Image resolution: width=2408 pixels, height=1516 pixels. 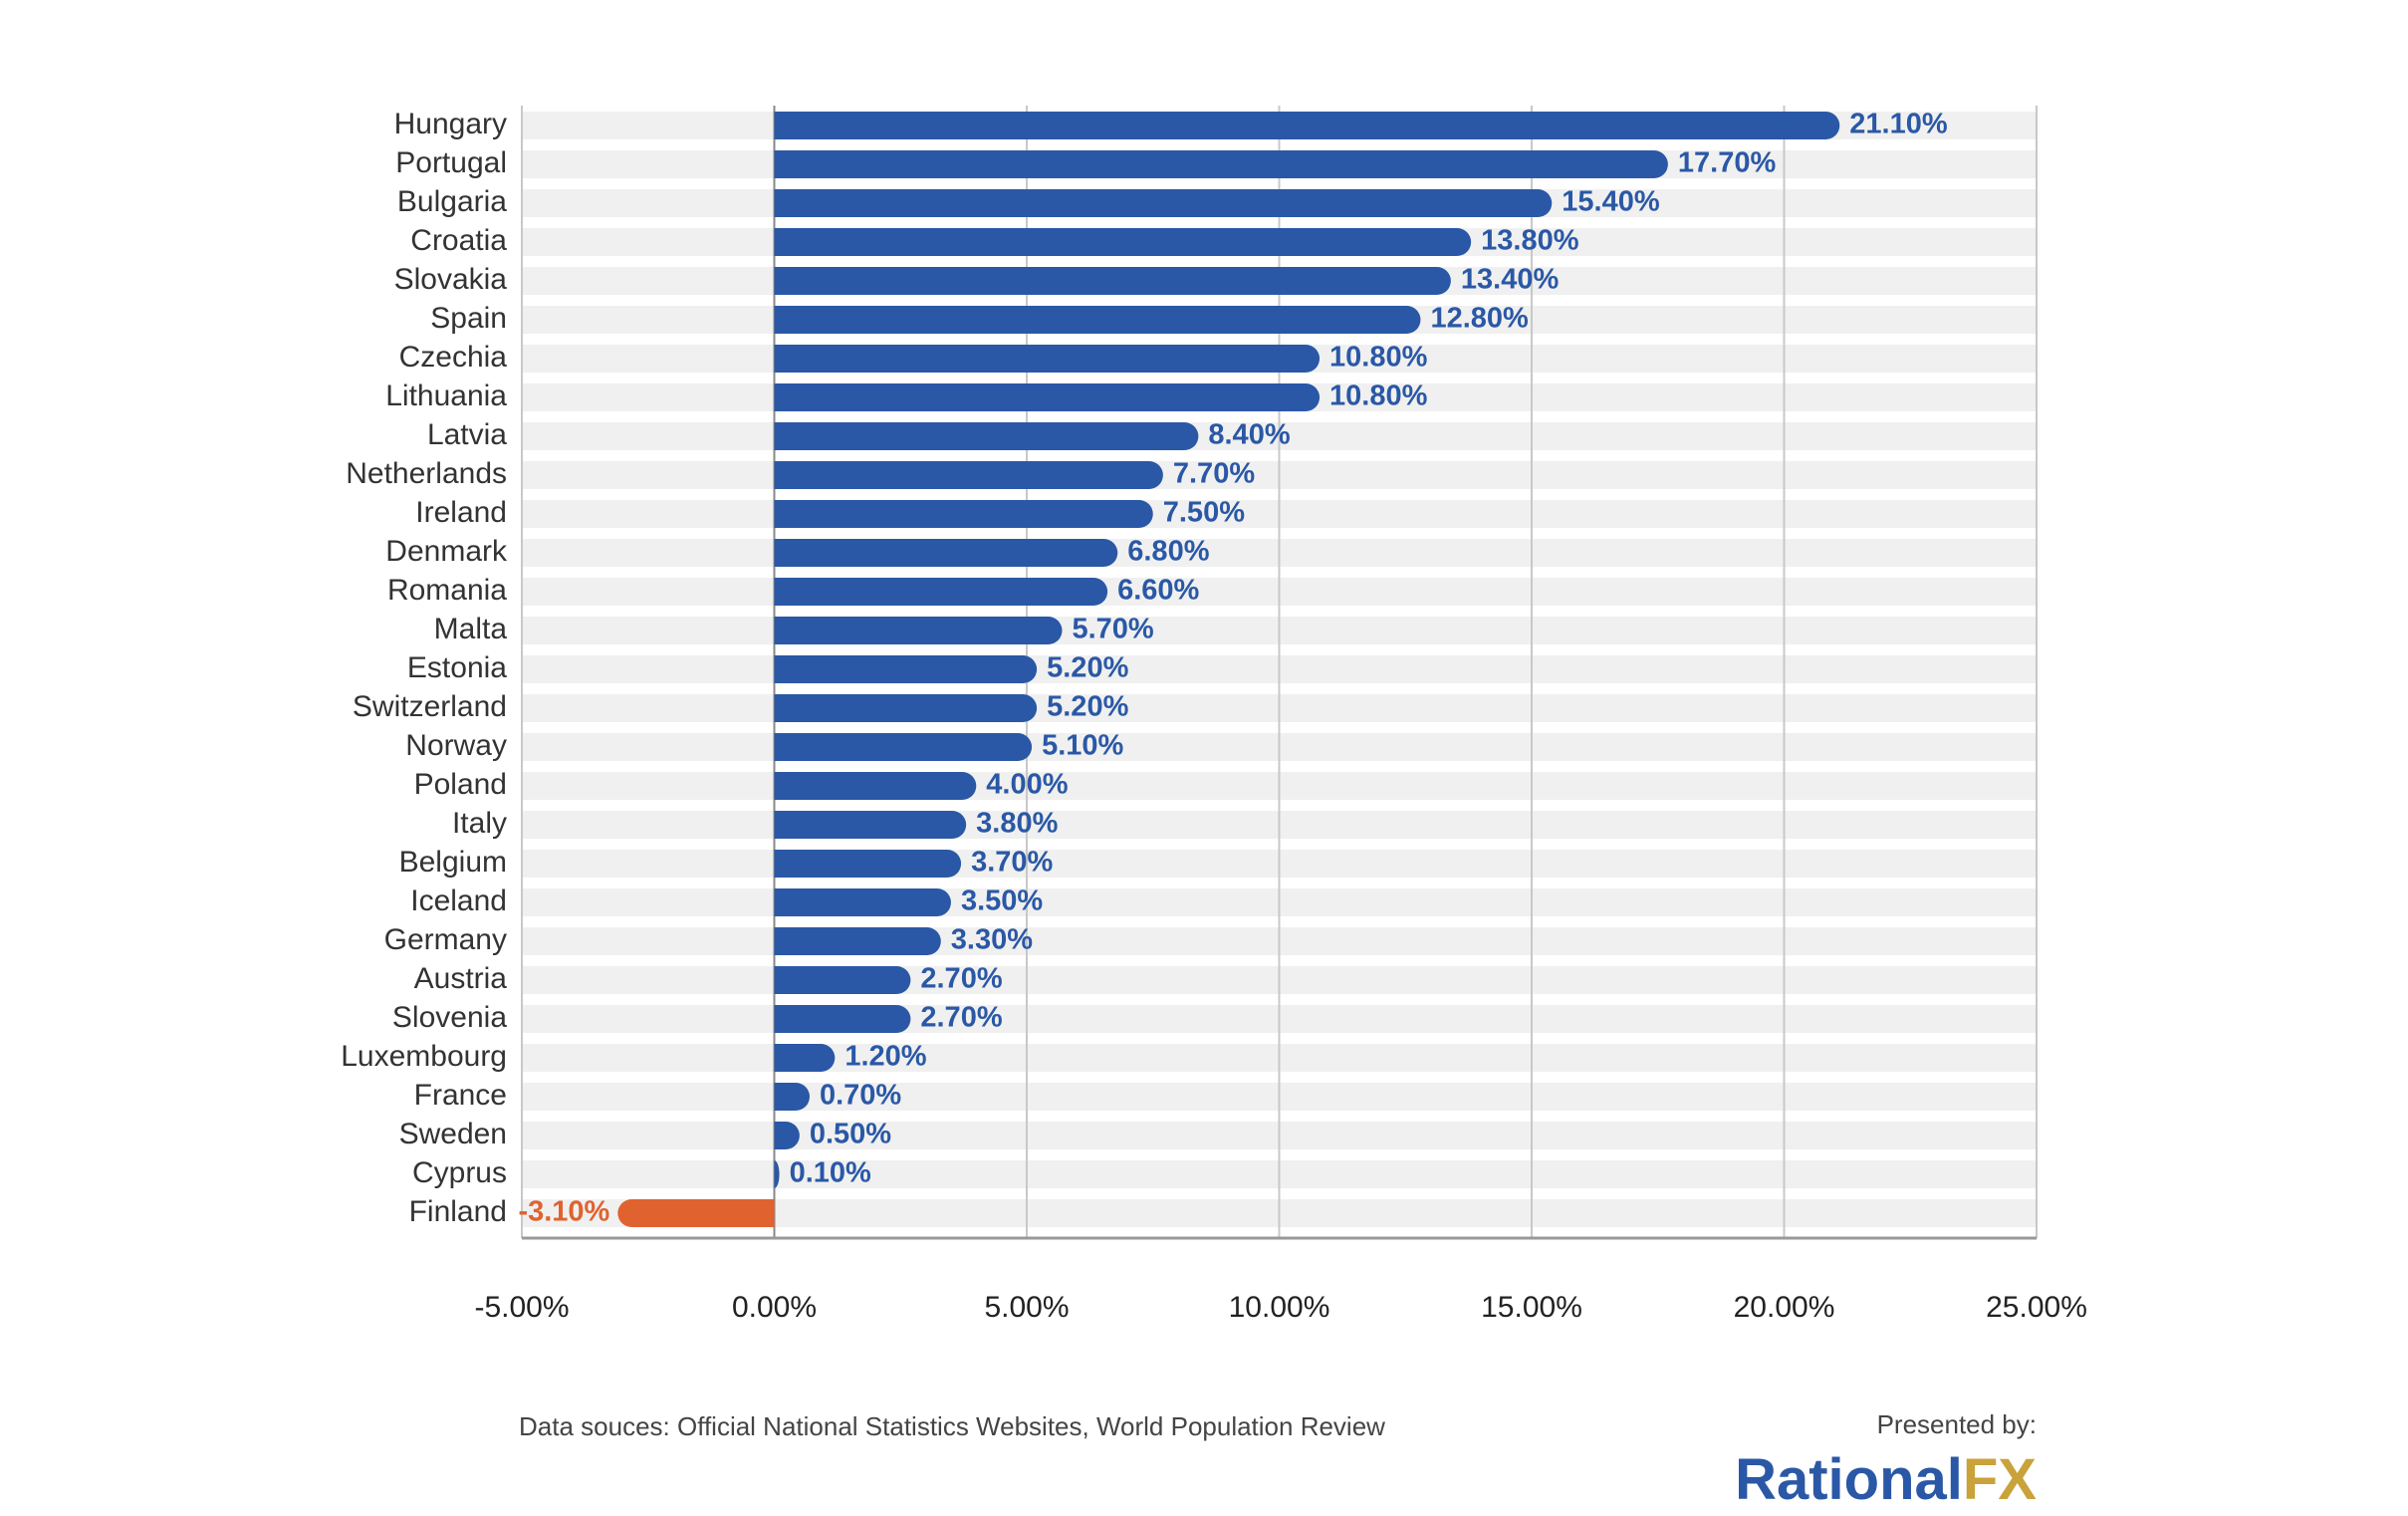 I want to click on value-label: 17.70%, so click(x=1727, y=163).